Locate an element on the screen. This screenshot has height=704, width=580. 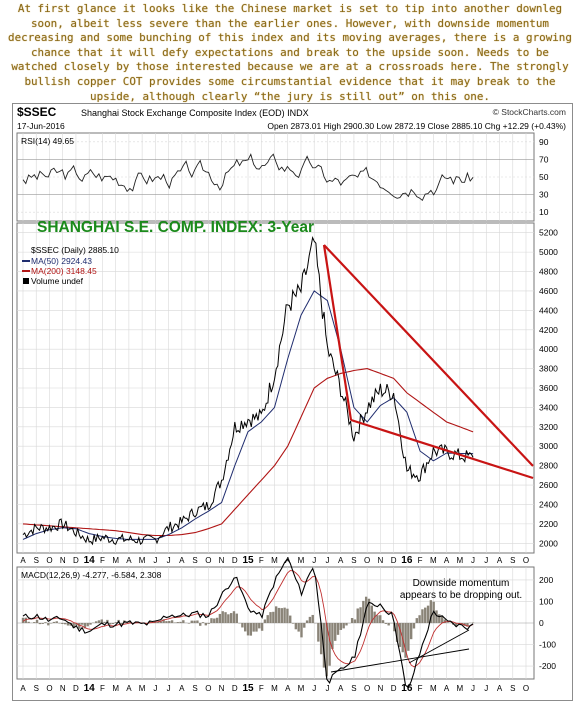
macd-tick-label: 0 is located at coordinates (541, 623).